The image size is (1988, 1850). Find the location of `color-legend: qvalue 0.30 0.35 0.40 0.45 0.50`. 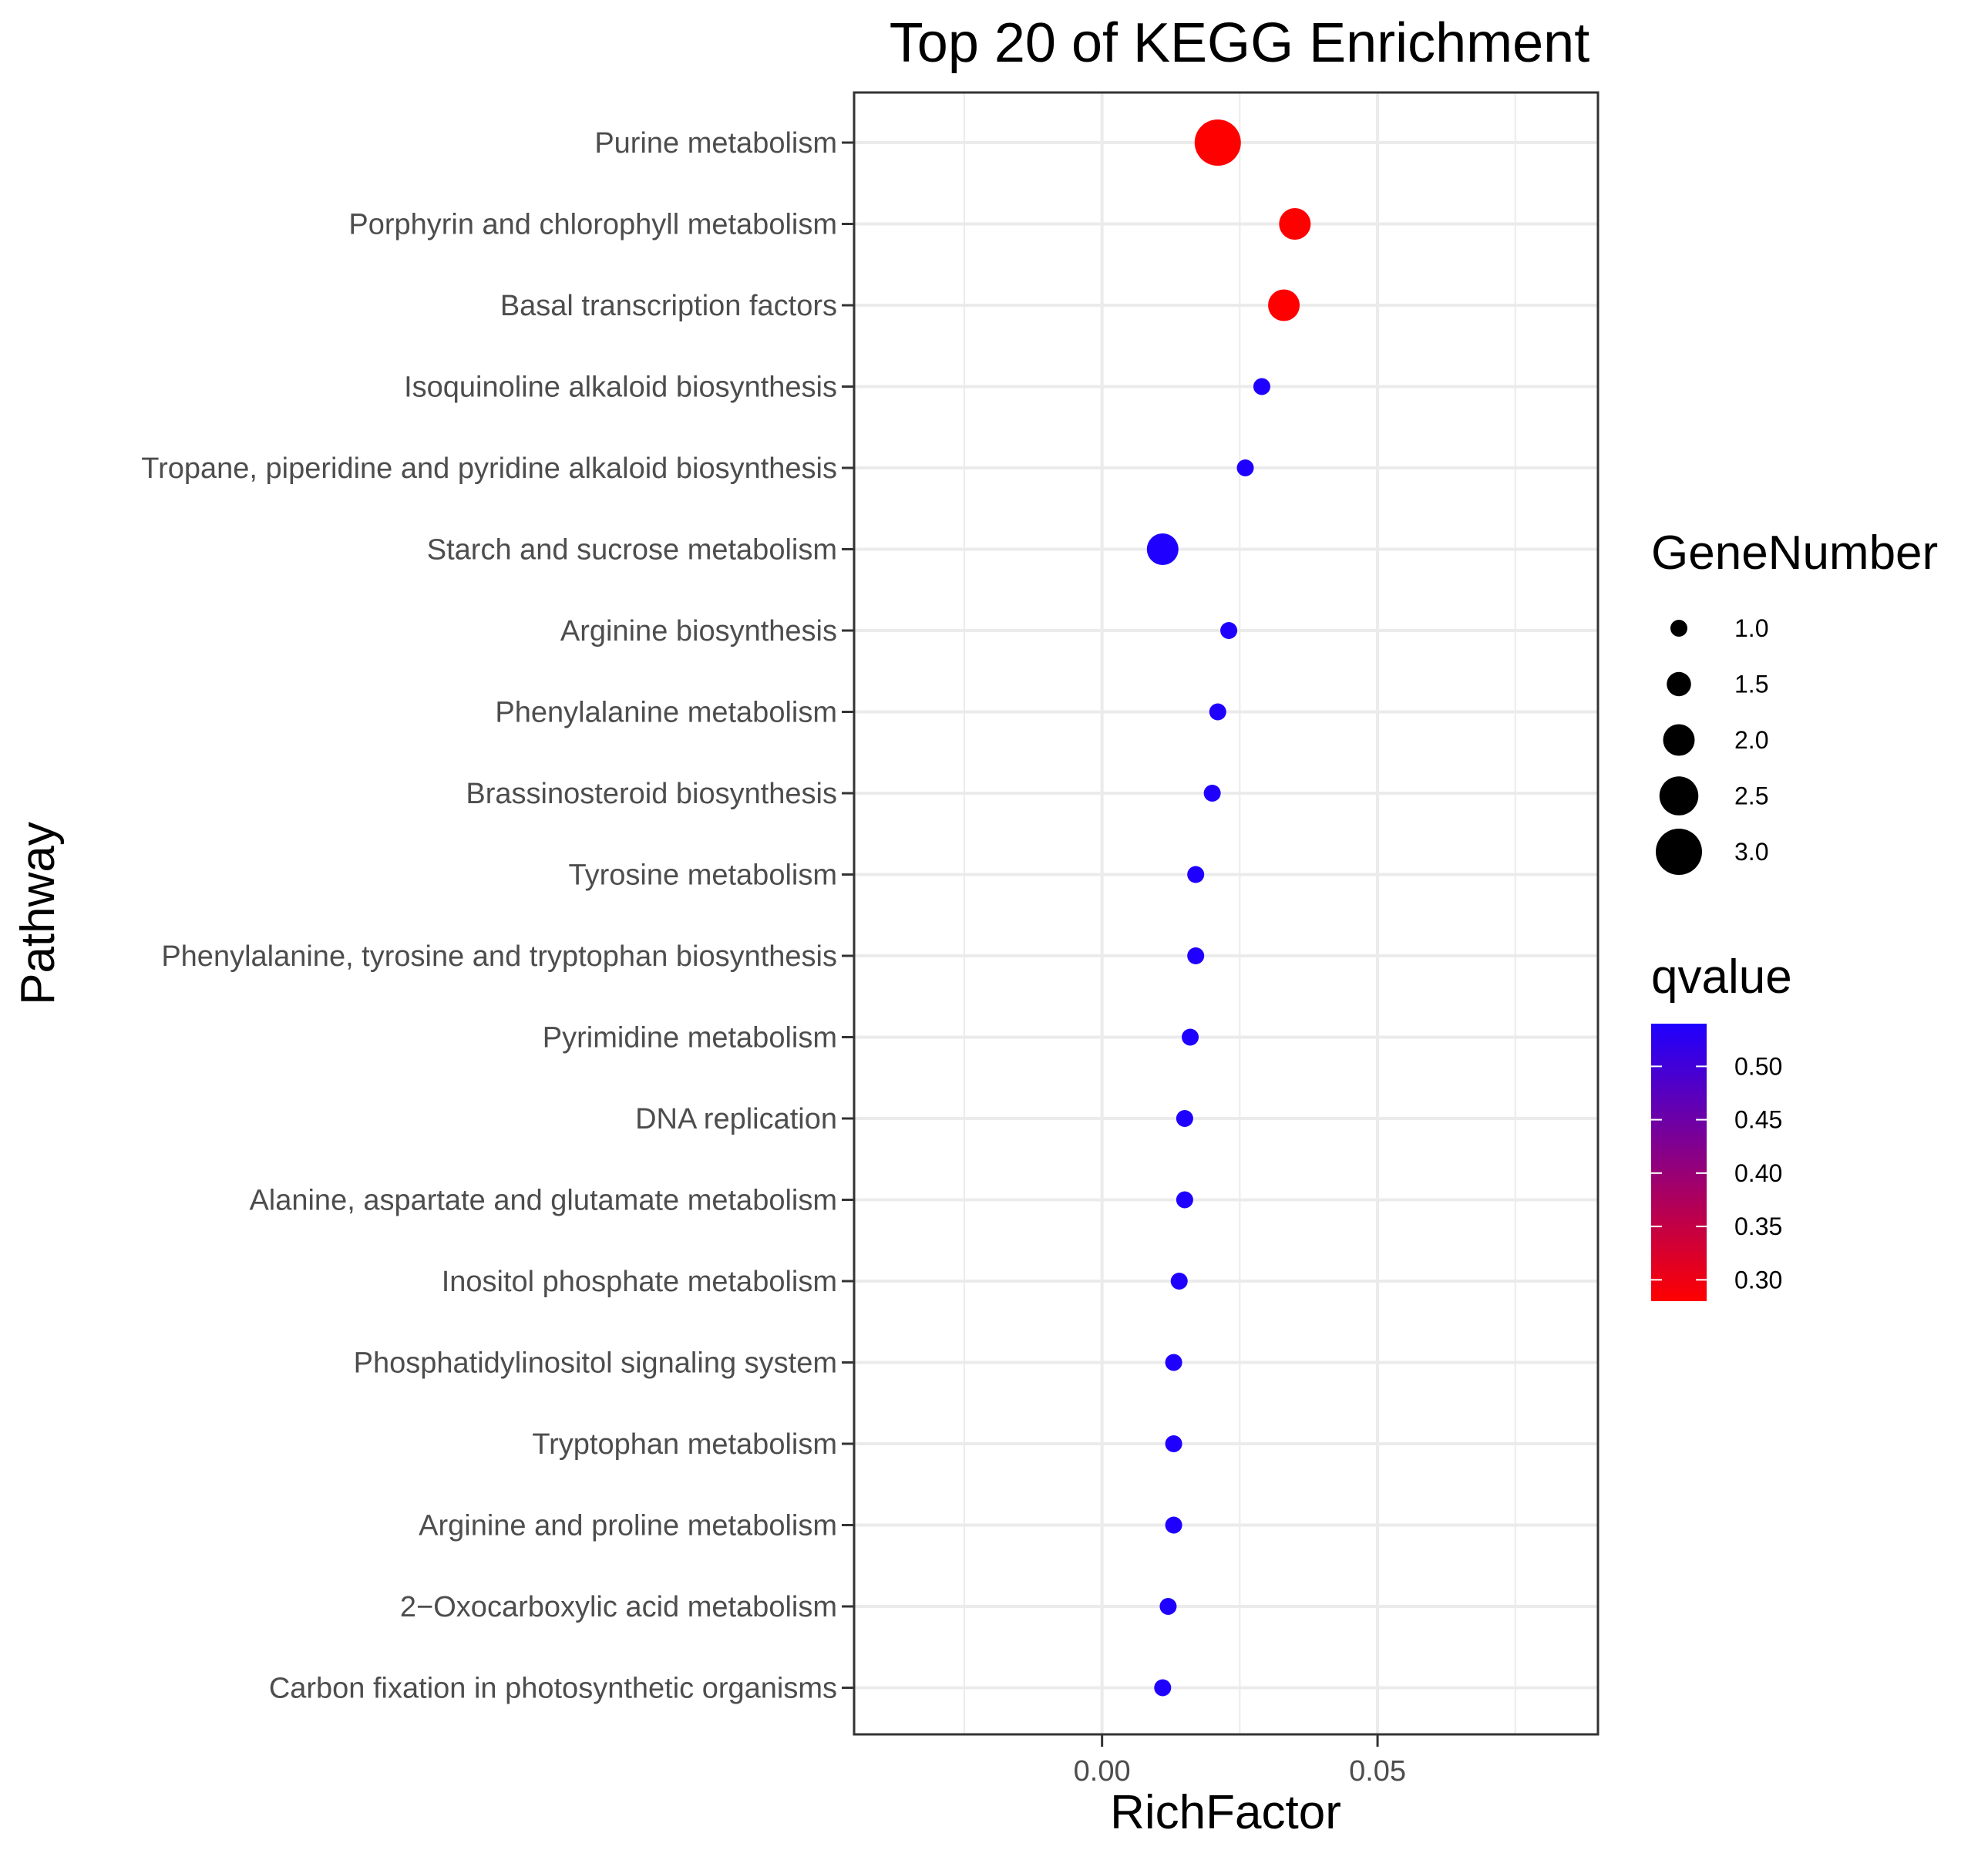

color-legend: qvalue 0.30 0.35 0.40 0.45 0.50 is located at coordinates (1721, 1125).